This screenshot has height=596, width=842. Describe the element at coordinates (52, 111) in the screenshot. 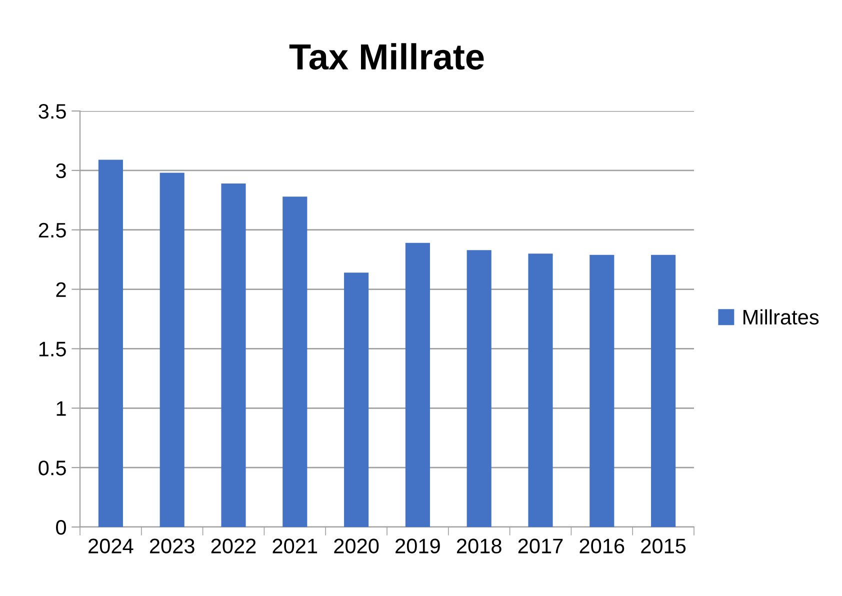

I see `y-tick-label: 3.5` at that location.